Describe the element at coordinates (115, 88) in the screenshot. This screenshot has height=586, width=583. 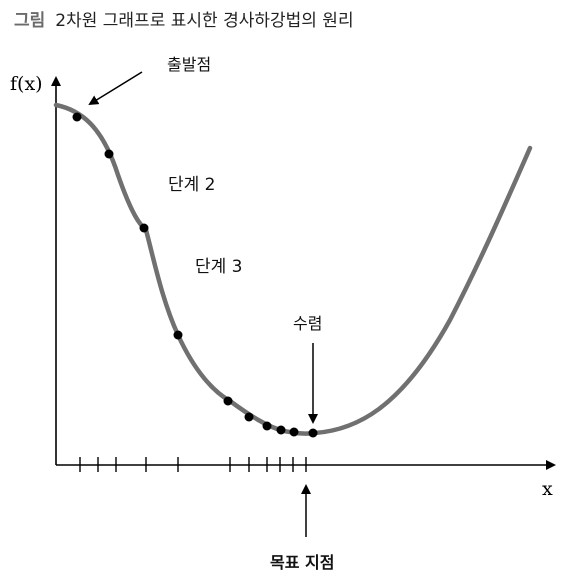
I see `start-arrow` at that location.